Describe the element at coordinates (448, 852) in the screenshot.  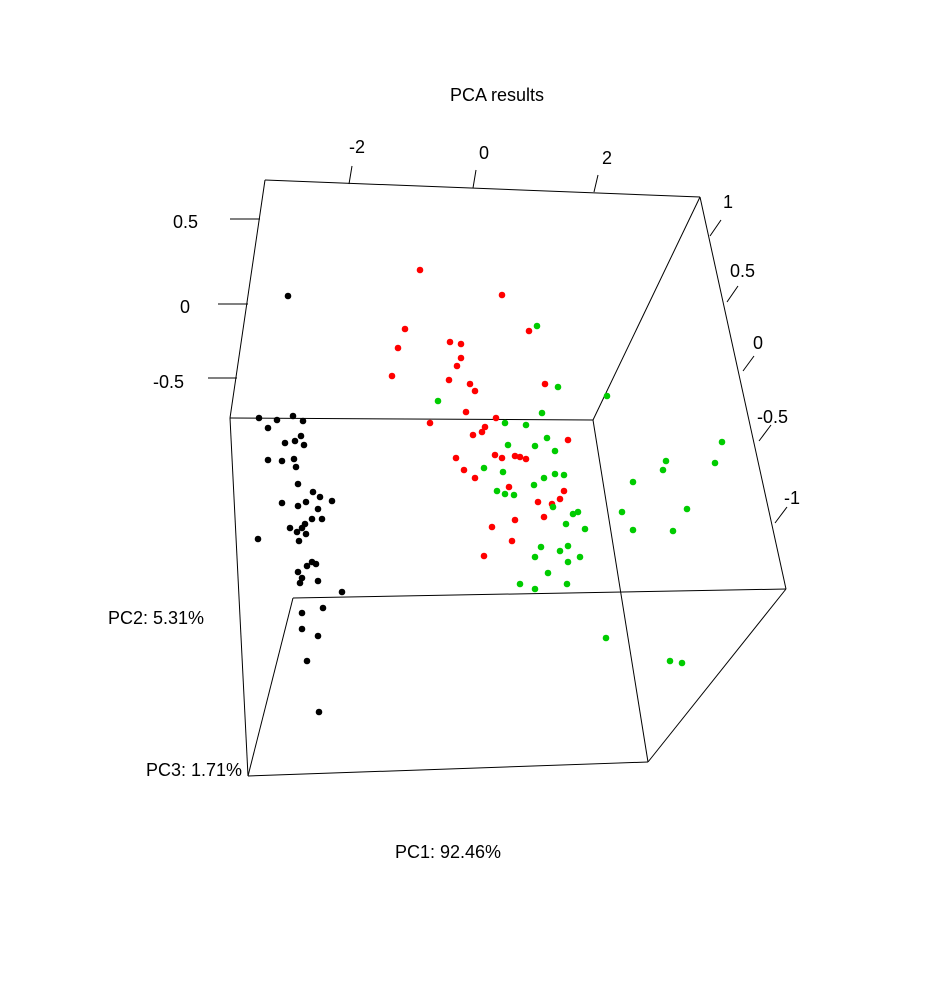
I see `pc1-axis-label: PC1: 92.46%` at that location.